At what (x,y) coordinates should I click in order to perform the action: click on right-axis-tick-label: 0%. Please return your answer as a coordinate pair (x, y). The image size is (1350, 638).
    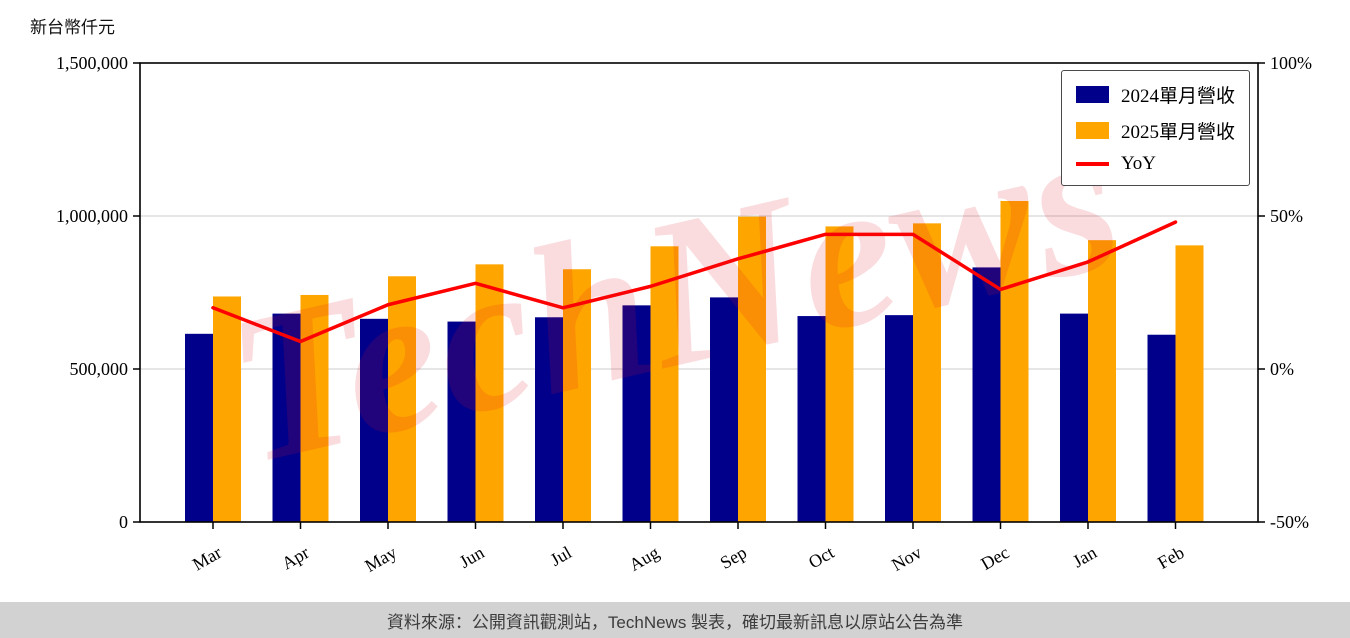
    Looking at the image, I should click on (1282, 369).